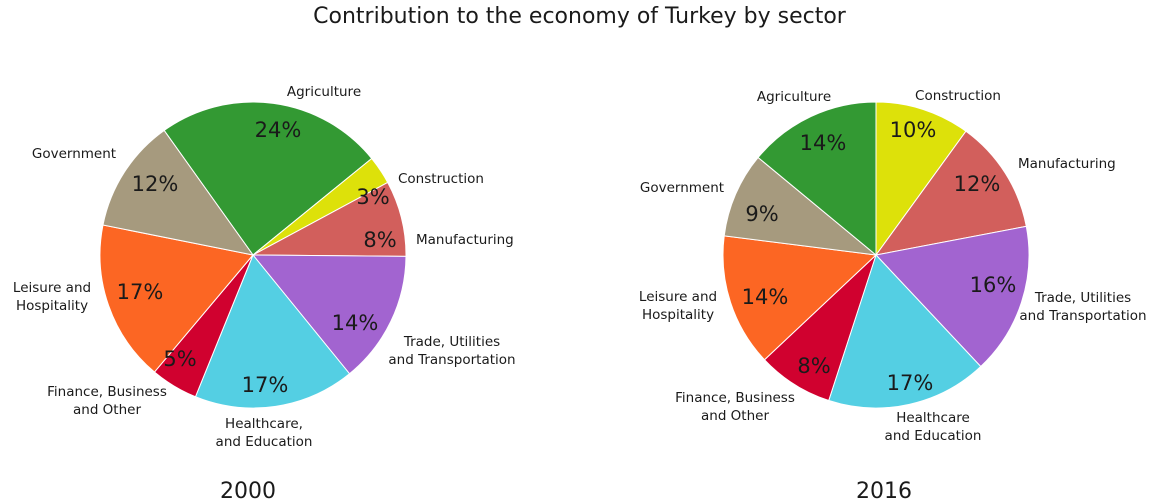 Image resolution: width=1159 pixels, height=502 pixels. What do you see at coordinates (379, 240) in the screenshot?
I see `slice-value-manufacturing: 8%` at bounding box center [379, 240].